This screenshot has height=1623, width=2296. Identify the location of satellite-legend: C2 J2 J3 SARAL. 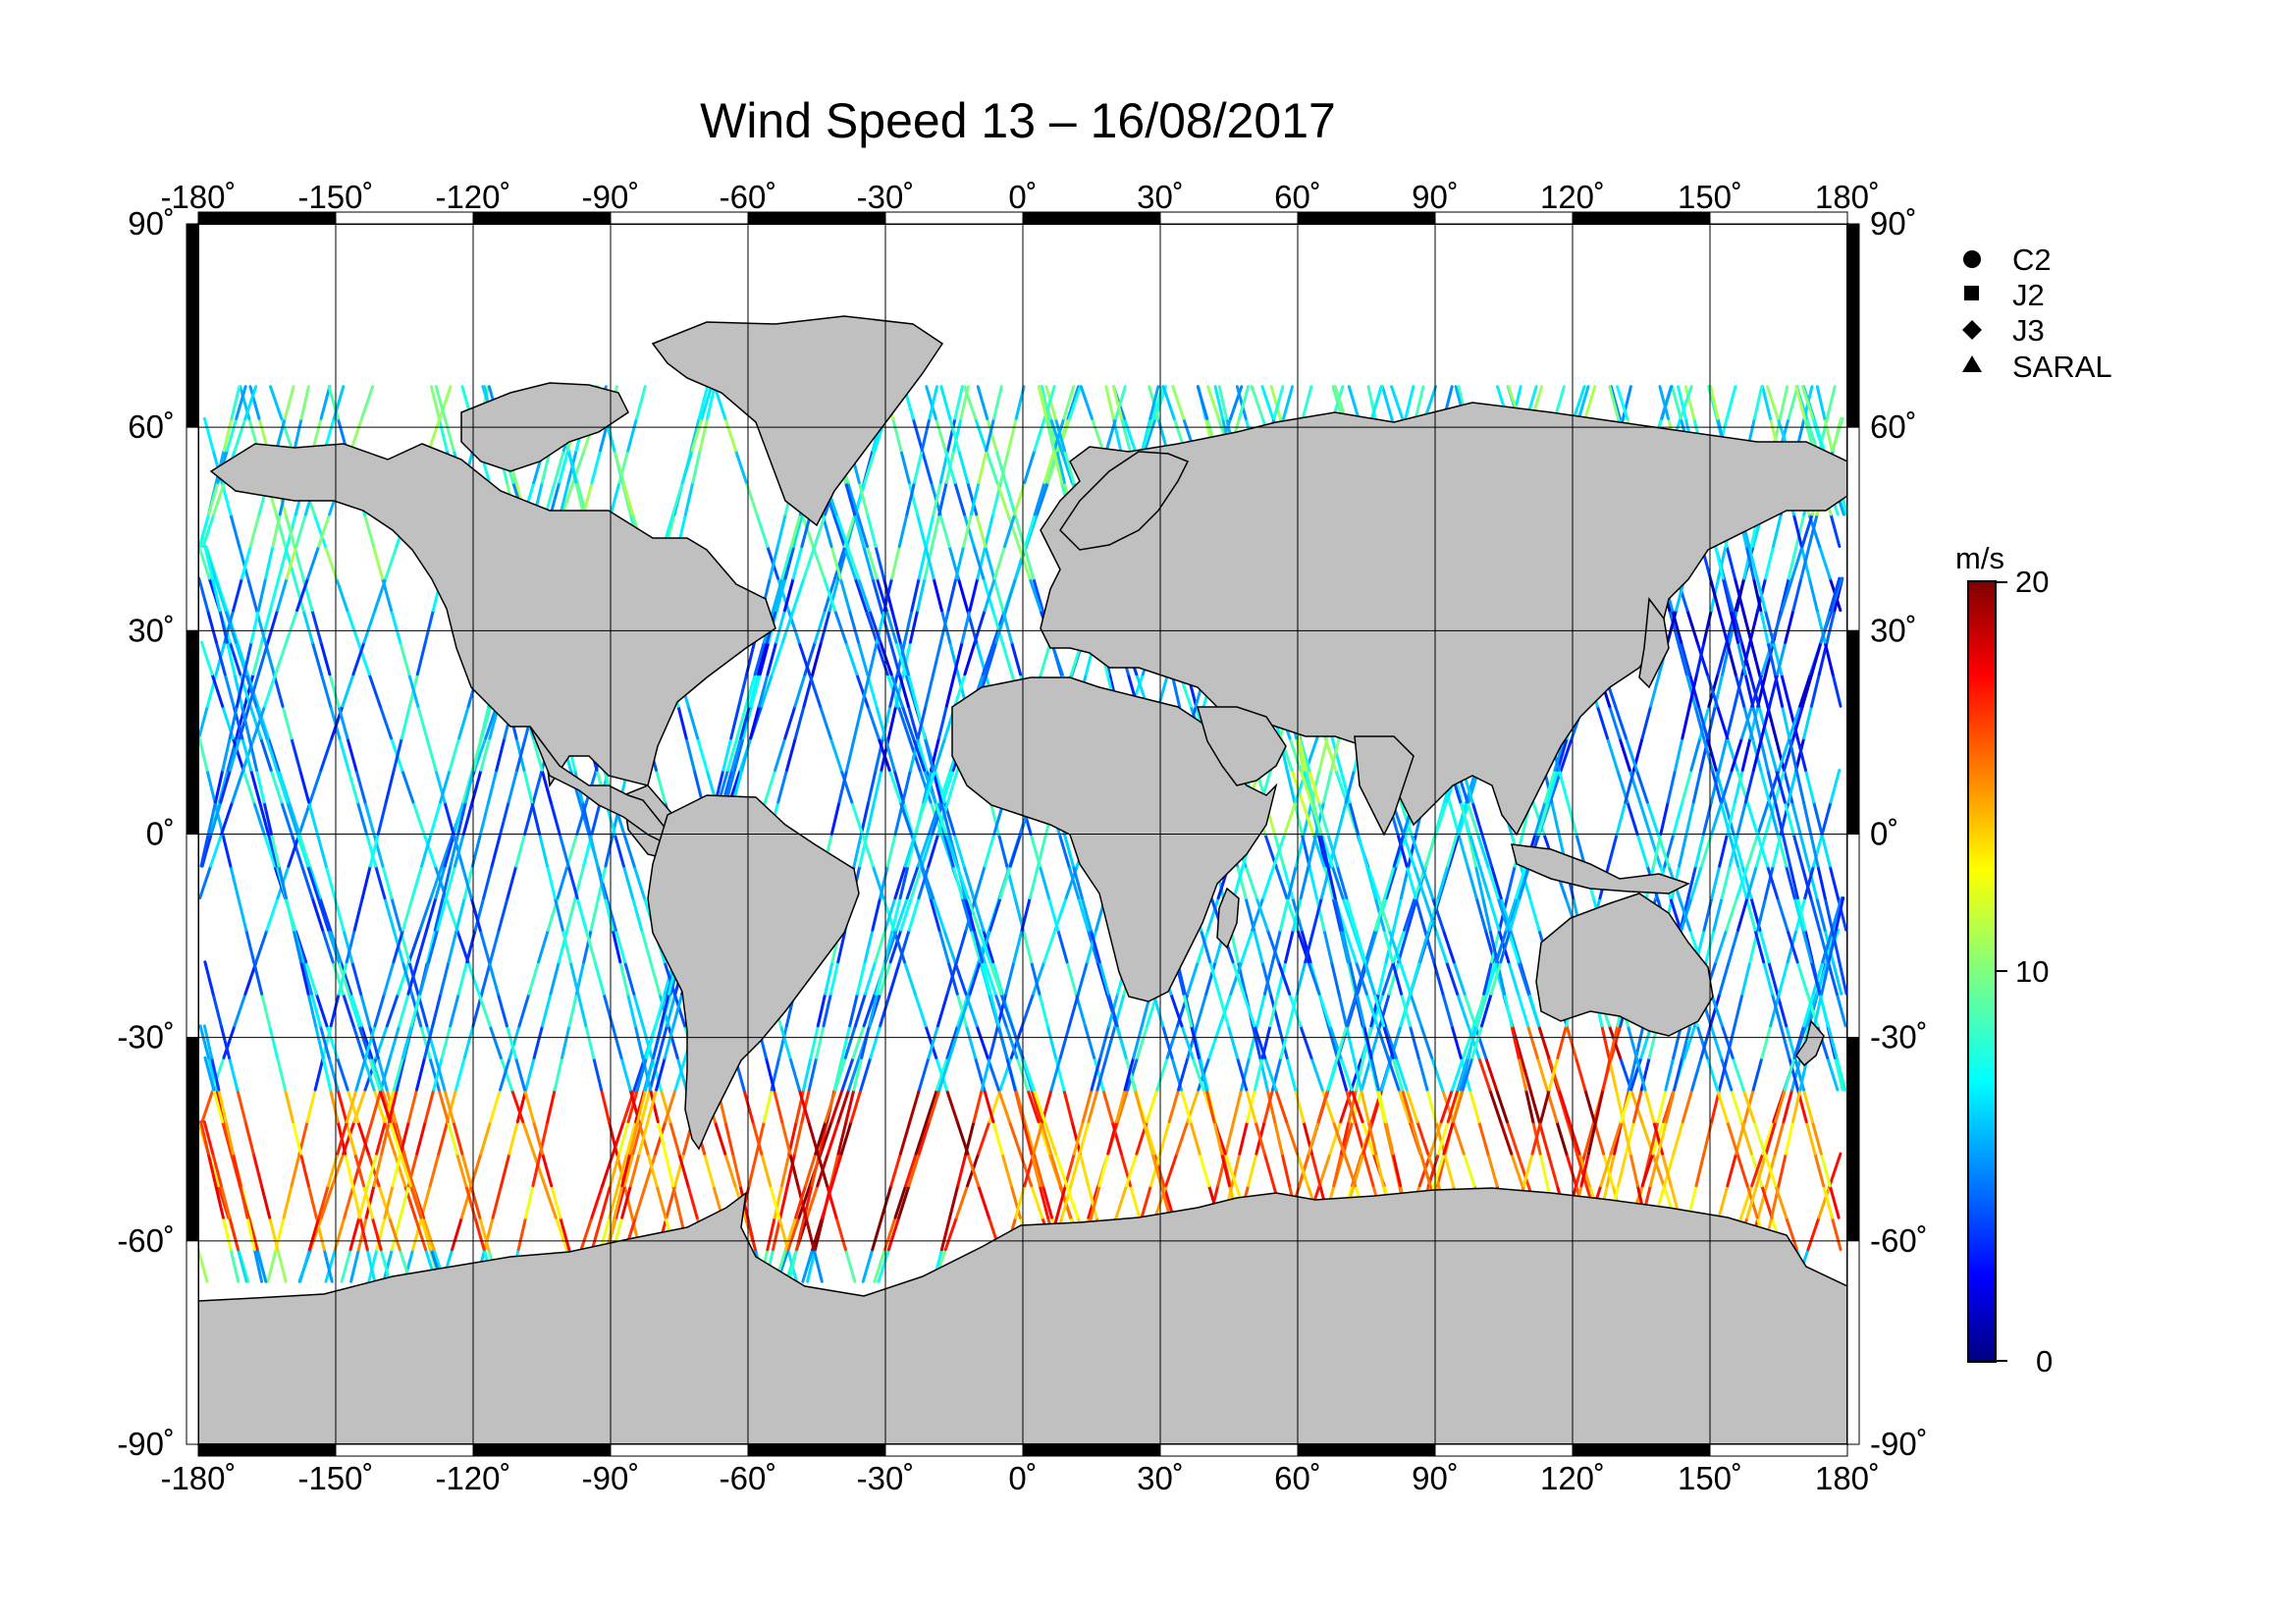
(2037, 313).